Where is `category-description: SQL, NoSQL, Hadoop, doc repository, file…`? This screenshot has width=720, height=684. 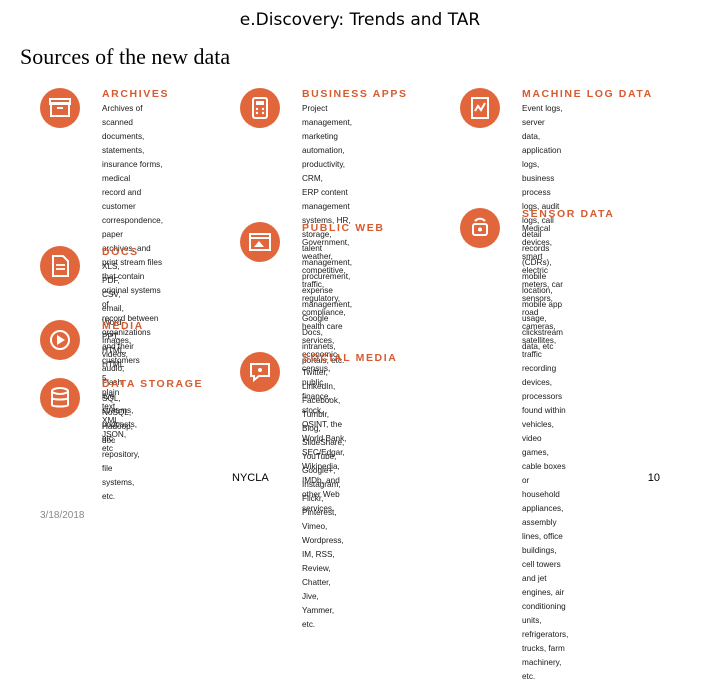
category-description: SQL, NoSQL, Hadoop, doc repository, file… is located at coordinates (121, 447).